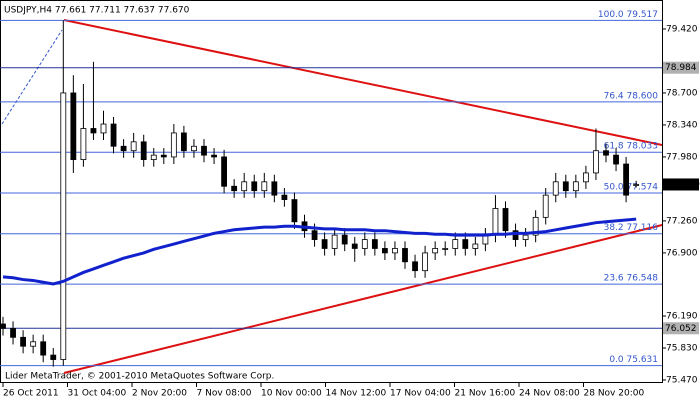  What do you see at coordinates (682, 29) in the screenshot?
I see `y-tick-label: 79.420` at bounding box center [682, 29].